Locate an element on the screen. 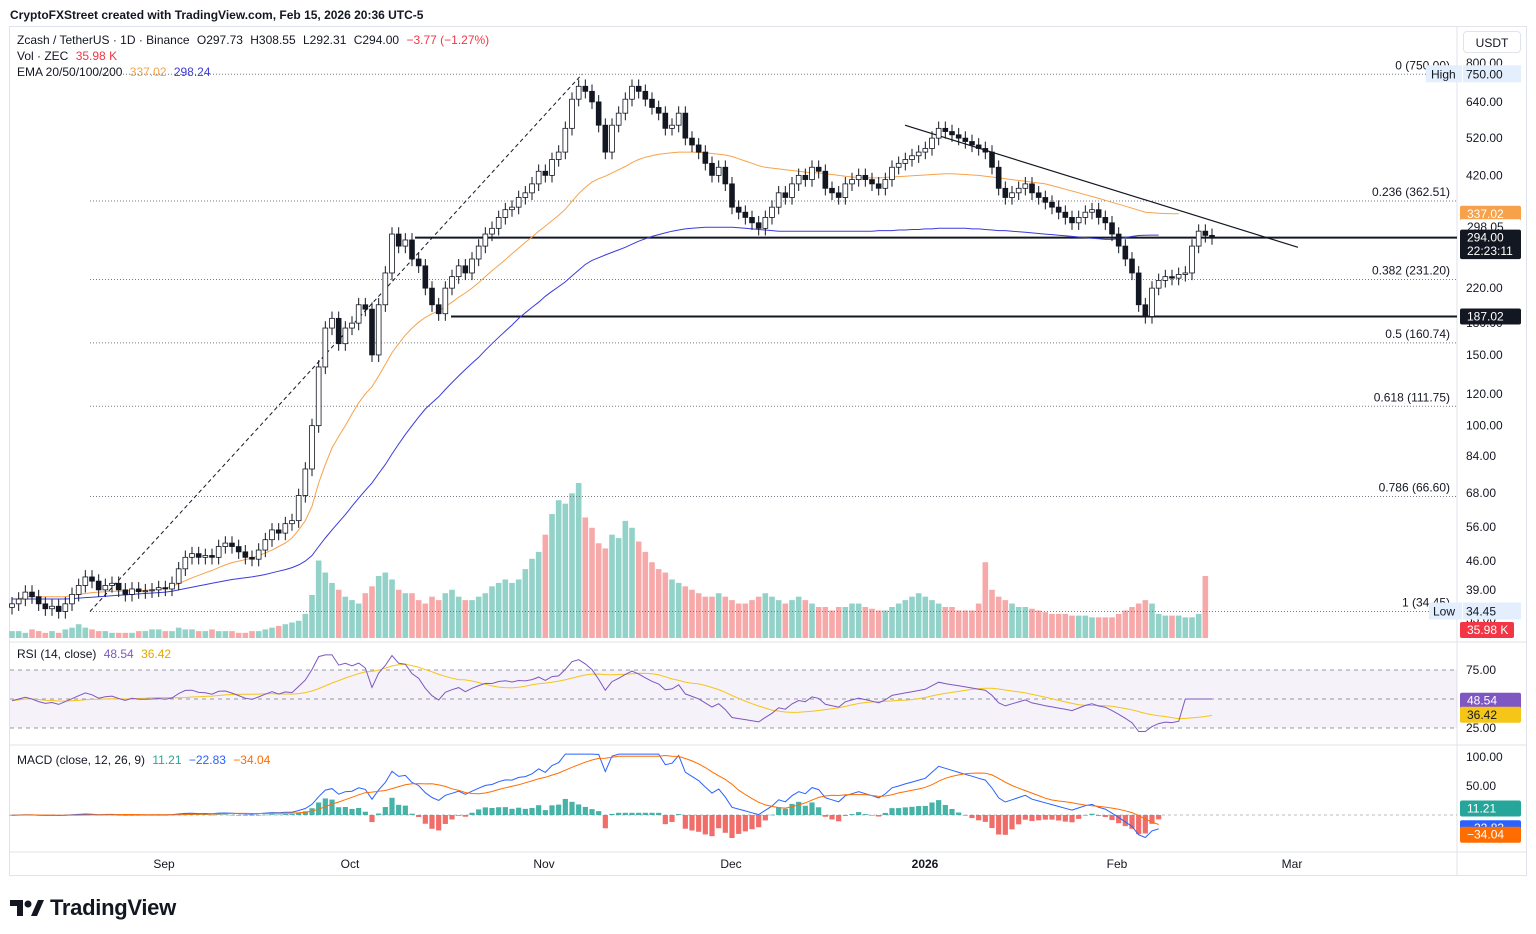  price-axis-tick: 520.00 is located at coordinates (1484, 138).